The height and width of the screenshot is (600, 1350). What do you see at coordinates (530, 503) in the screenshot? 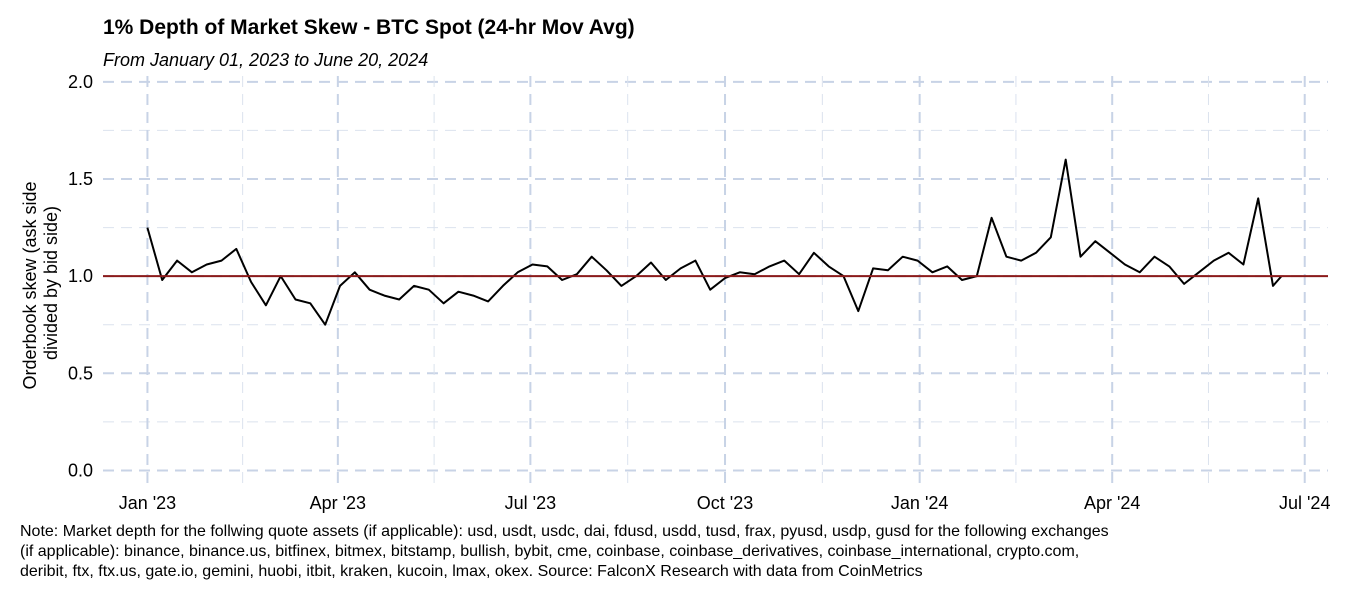
I see `x-tick-label: Jul '23` at bounding box center [530, 503].